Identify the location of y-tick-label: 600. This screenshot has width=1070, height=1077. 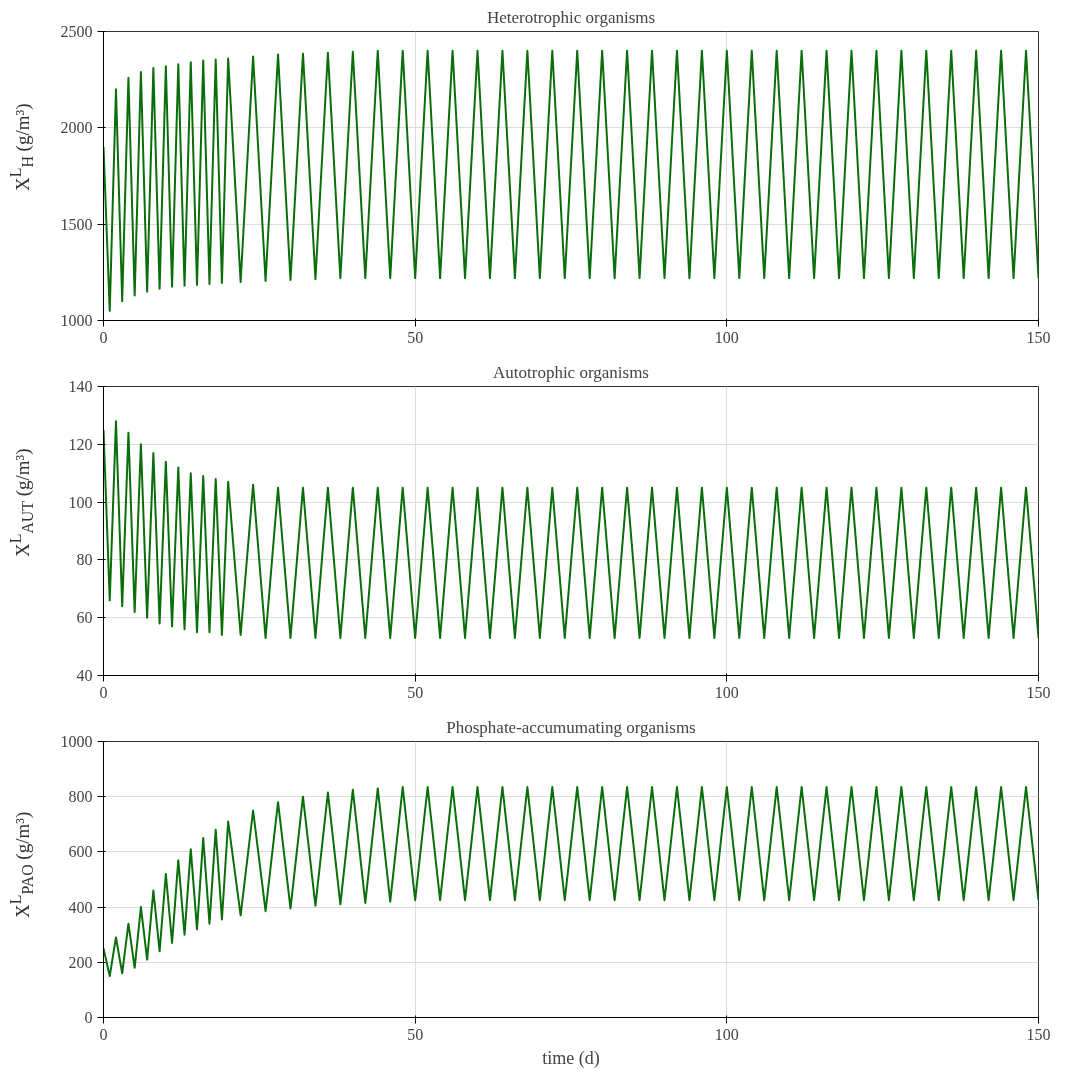
(80, 852).